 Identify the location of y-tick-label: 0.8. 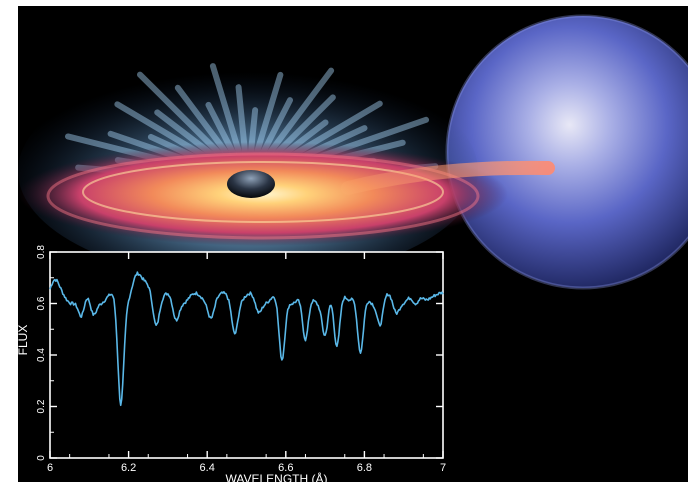
(41, 252).